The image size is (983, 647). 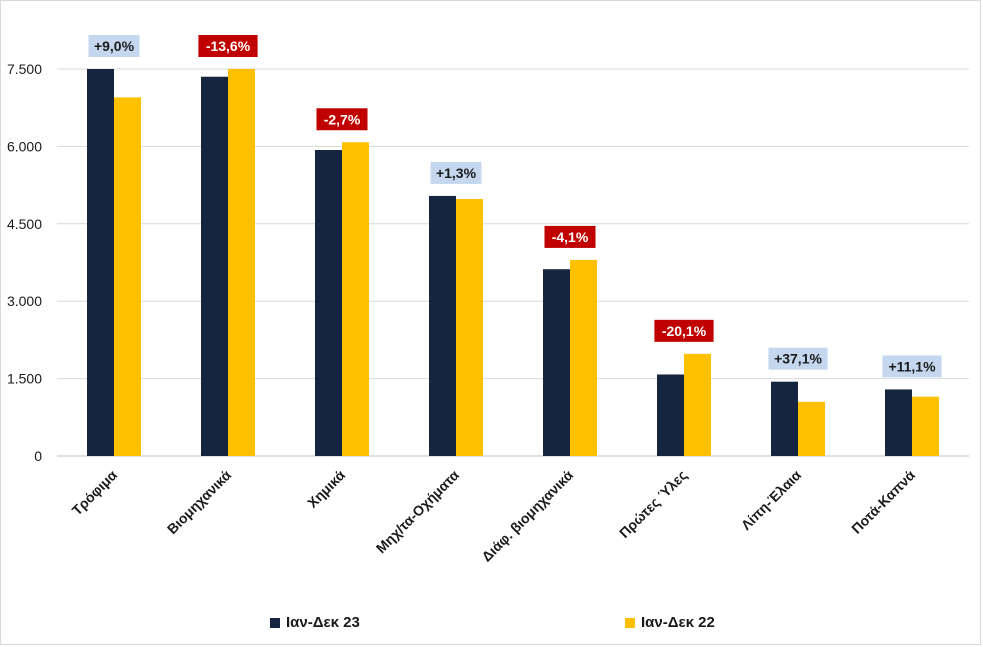 I want to click on y-tick-label: 0, so click(x=38, y=456).